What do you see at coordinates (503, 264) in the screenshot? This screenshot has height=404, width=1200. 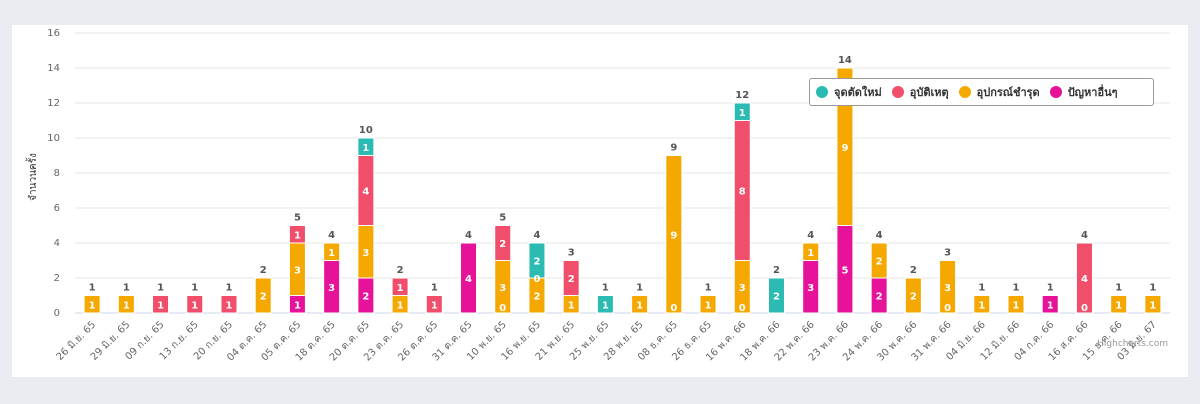 I see `bar-stack: 3 2 0 5` at bounding box center [503, 264].